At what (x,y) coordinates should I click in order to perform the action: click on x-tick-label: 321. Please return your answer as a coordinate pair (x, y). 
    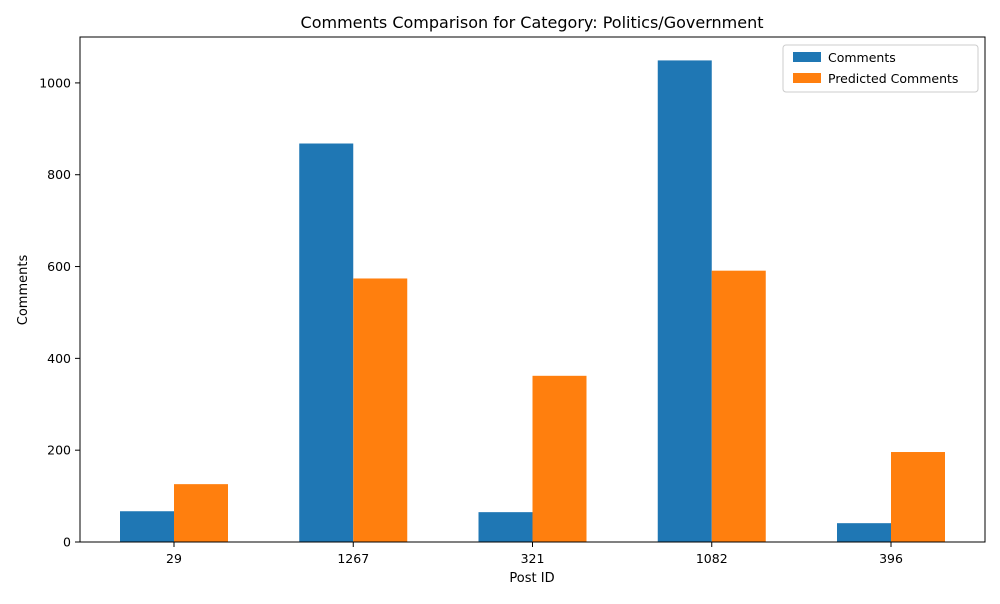
    Looking at the image, I should click on (533, 558).